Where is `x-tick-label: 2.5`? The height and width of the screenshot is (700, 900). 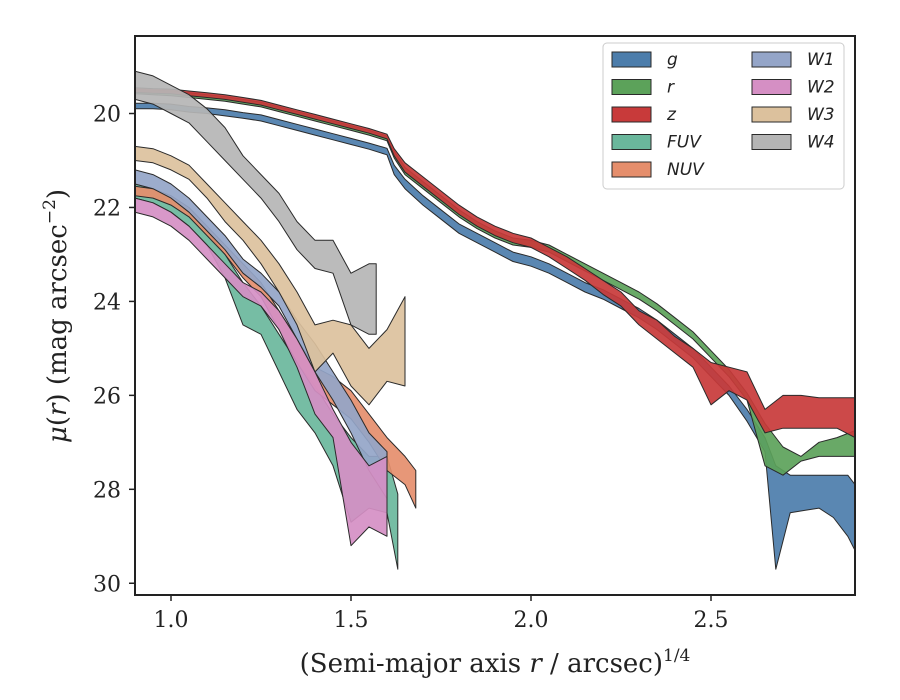
x-tick-label: 2.5 is located at coordinates (711, 620).